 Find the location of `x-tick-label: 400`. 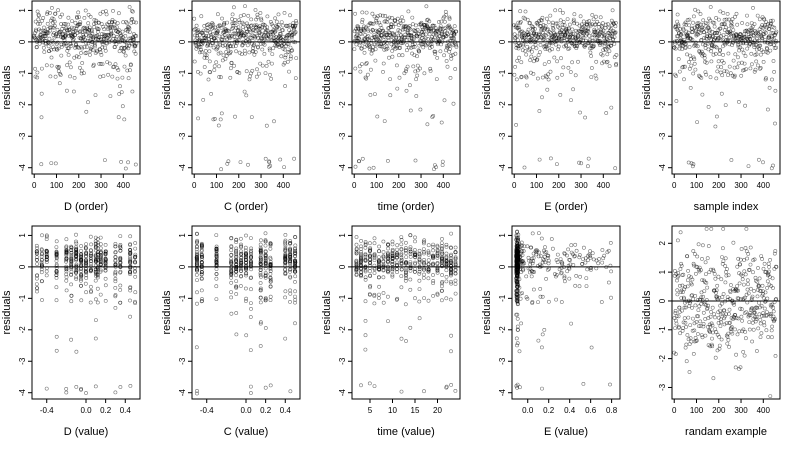

x-tick-label: 400 is located at coordinates (764, 185).